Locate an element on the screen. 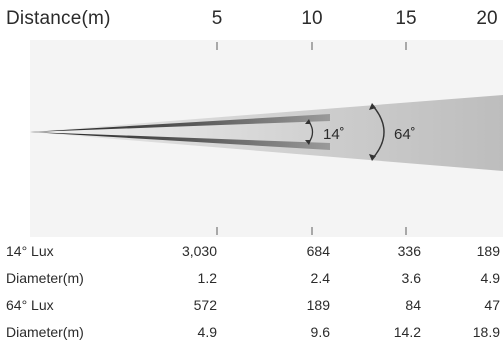 This screenshot has width=503, height=351. distance-tick-10: 10 is located at coordinates (312, 18).